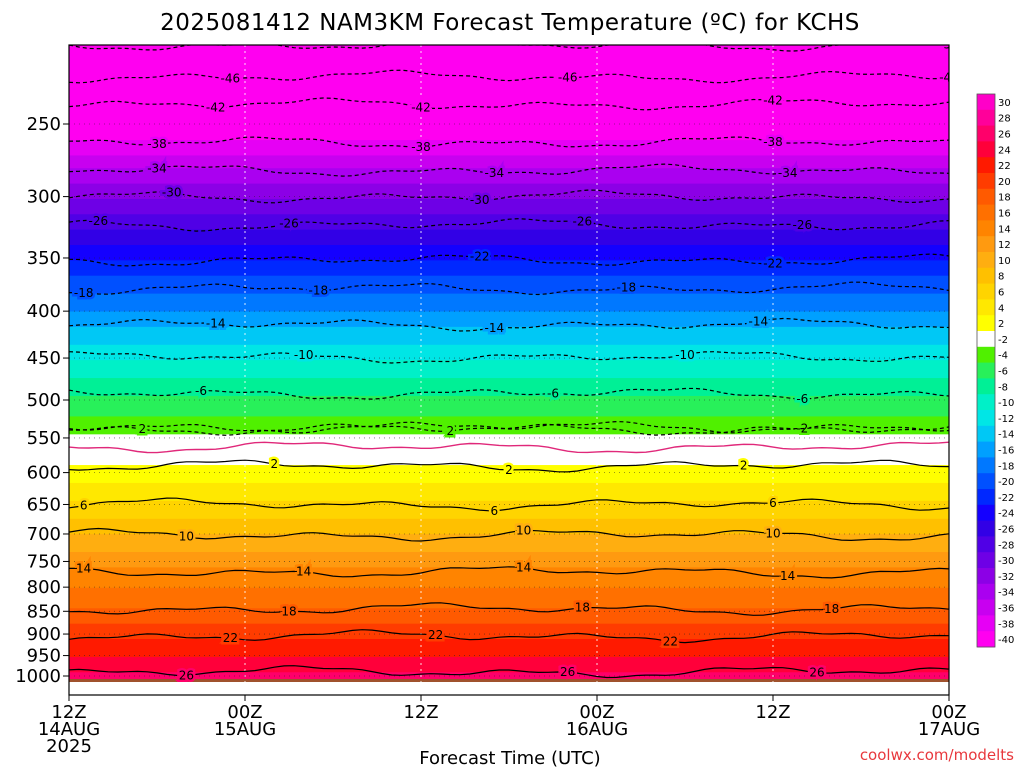  What do you see at coordinates (1001, 324) in the screenshot?
I see `colorbar-label: 2` at bounding box center [1001, 324].